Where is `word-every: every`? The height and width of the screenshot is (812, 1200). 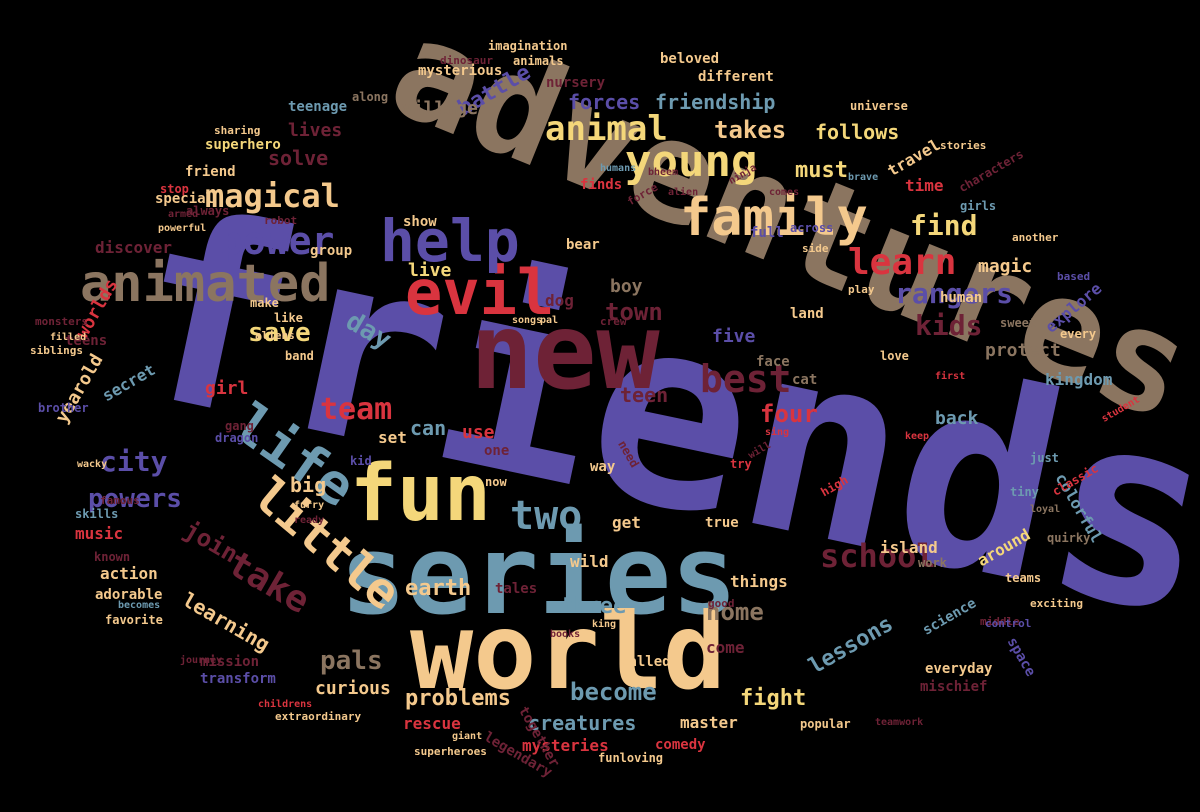 word-every: every is located at coordinates (1078, 334).